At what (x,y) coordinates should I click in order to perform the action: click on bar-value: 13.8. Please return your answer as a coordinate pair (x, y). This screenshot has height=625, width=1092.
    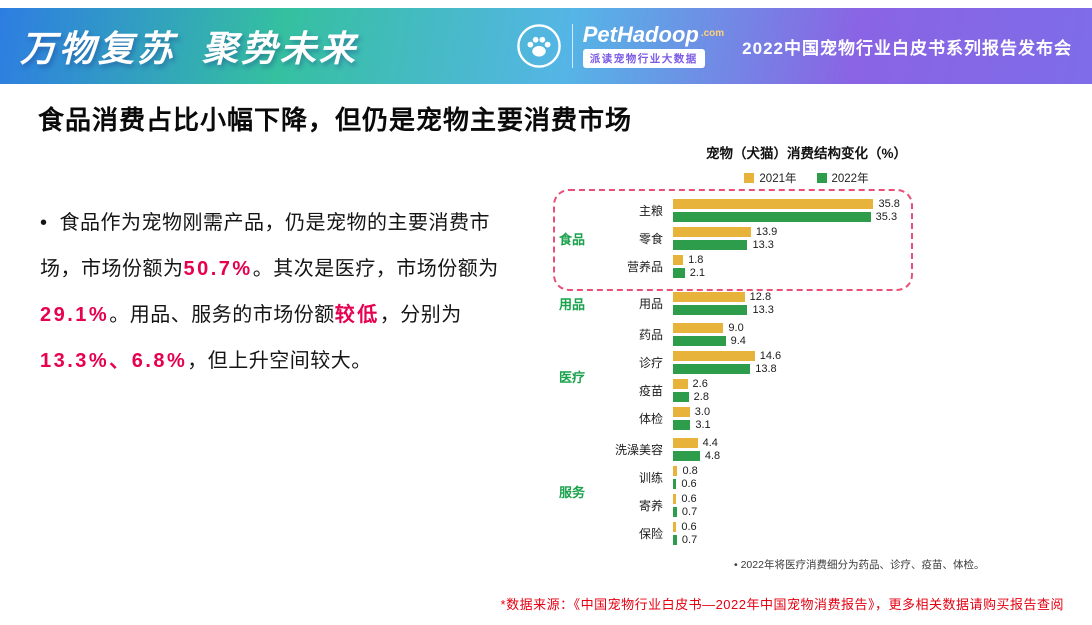
    Looking at the image, I should click on (766, 368).